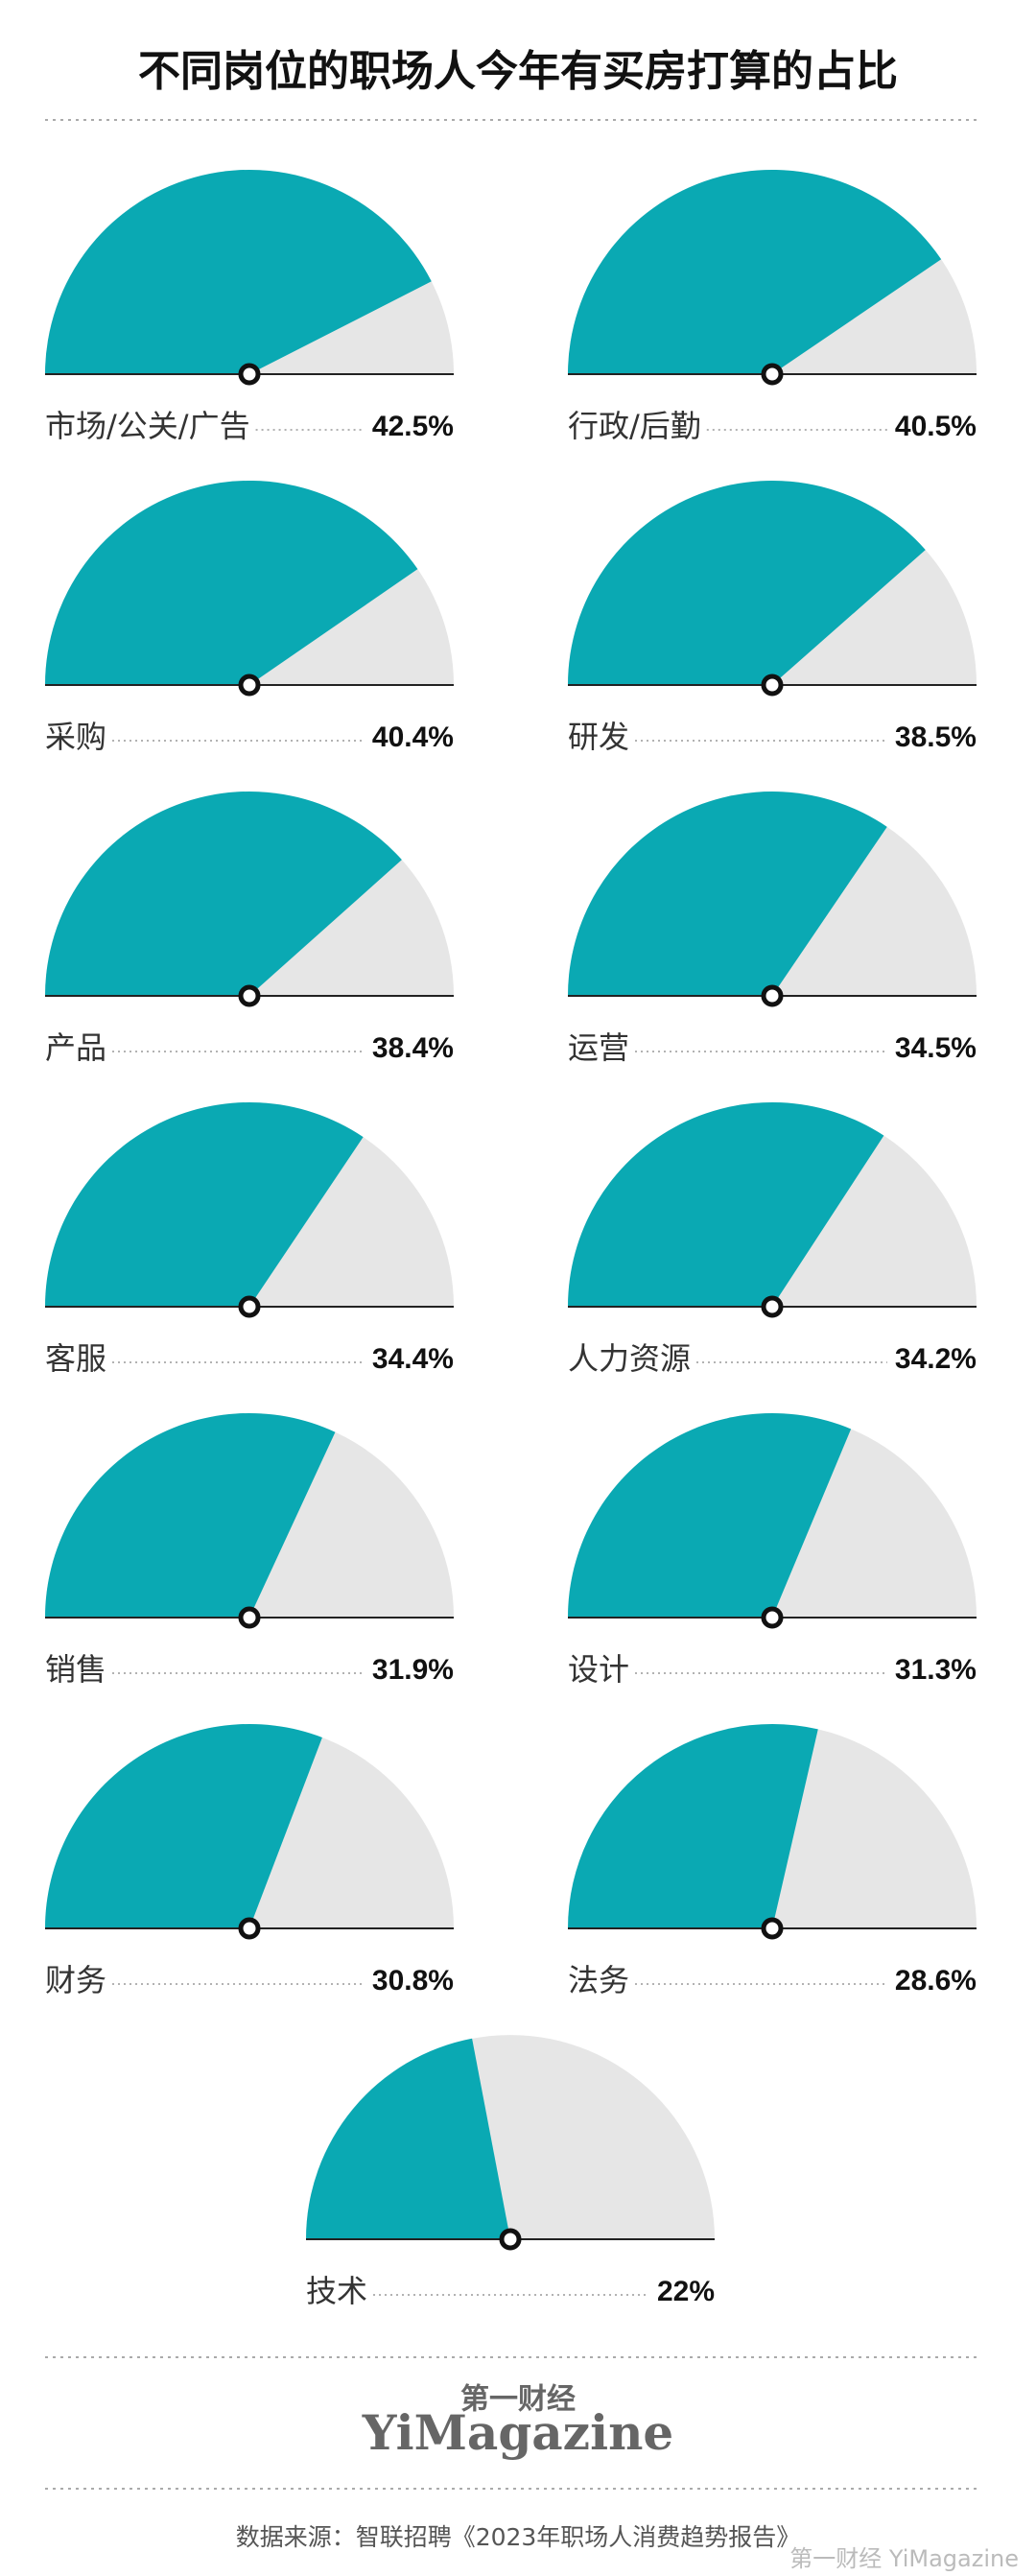 This screenshot has height=2576, width=1036. I want to click on brand: 第一财经, so click(518, 2400).